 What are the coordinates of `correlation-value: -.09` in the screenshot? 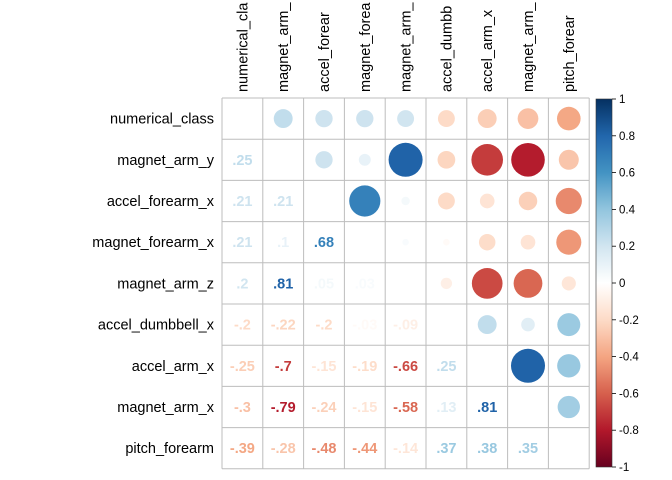 It's located at (405, 326).